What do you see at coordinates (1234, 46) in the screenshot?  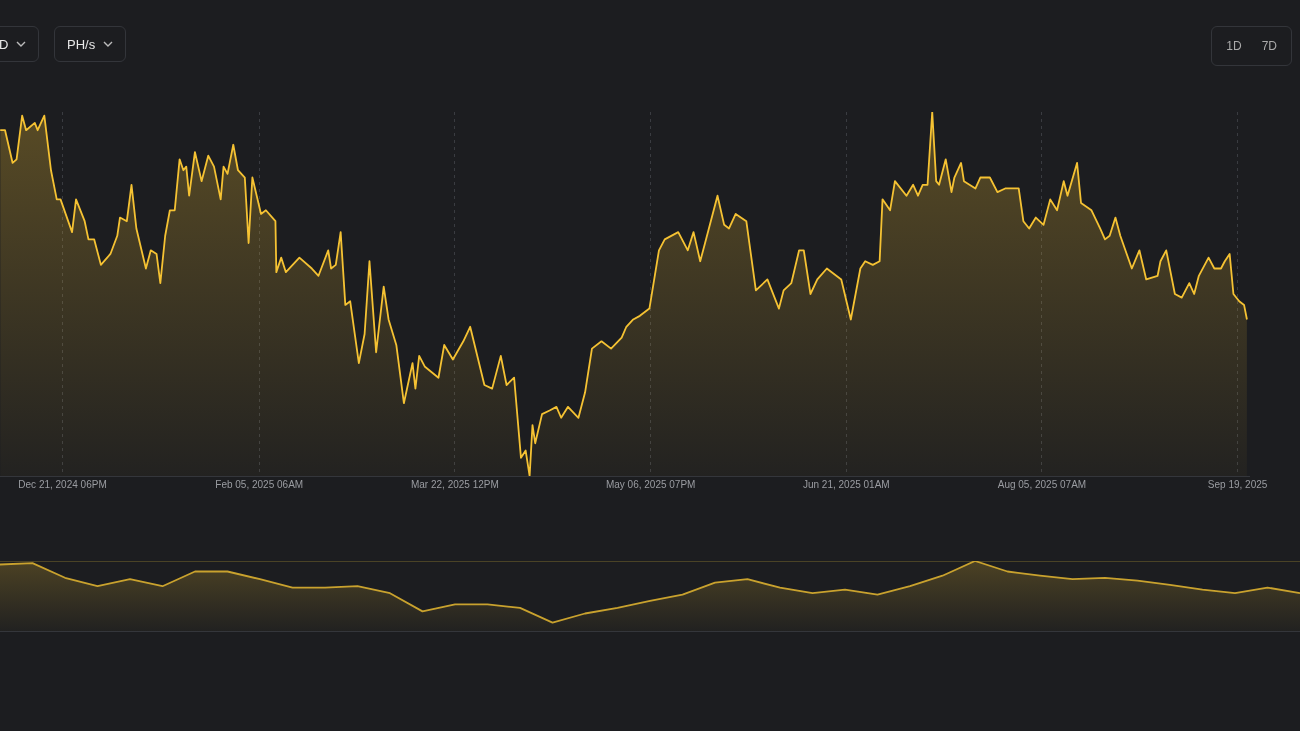 I see `text: 1D` at bounding box center [1234, 46].